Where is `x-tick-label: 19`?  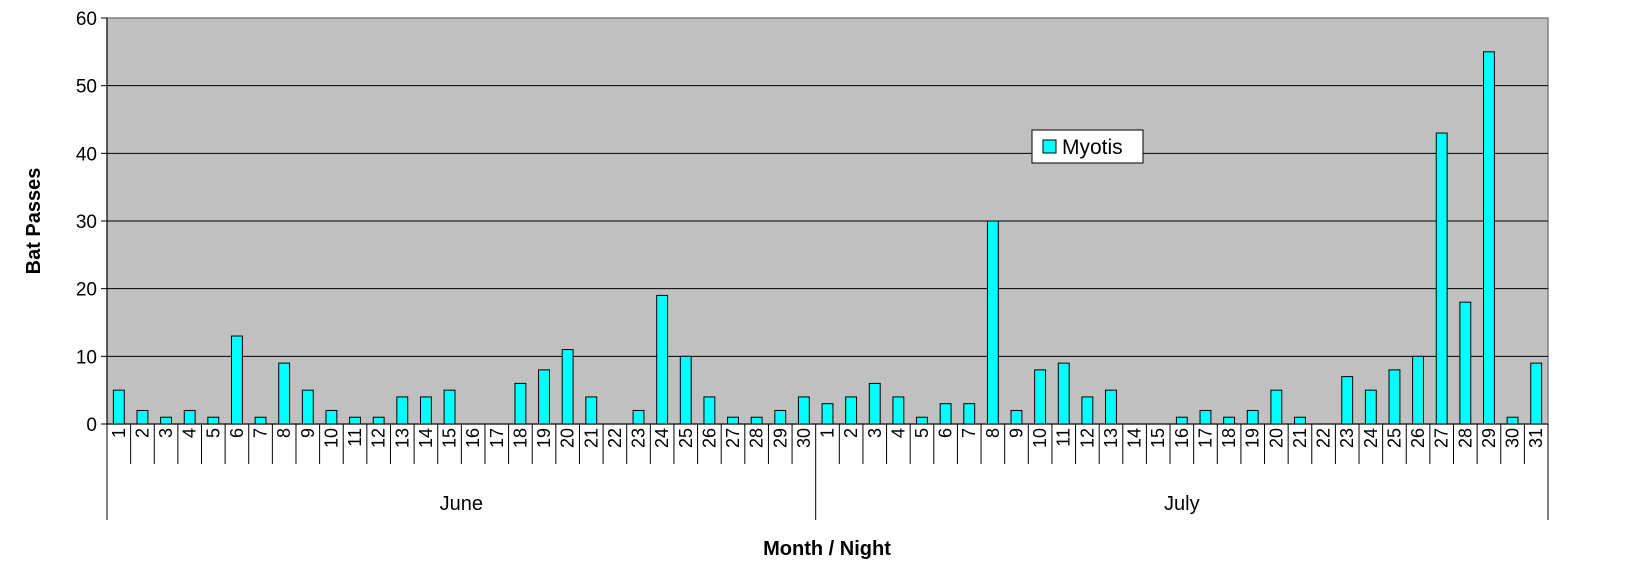
x-tick-label: 19 is located at coordinates (1253, 438).